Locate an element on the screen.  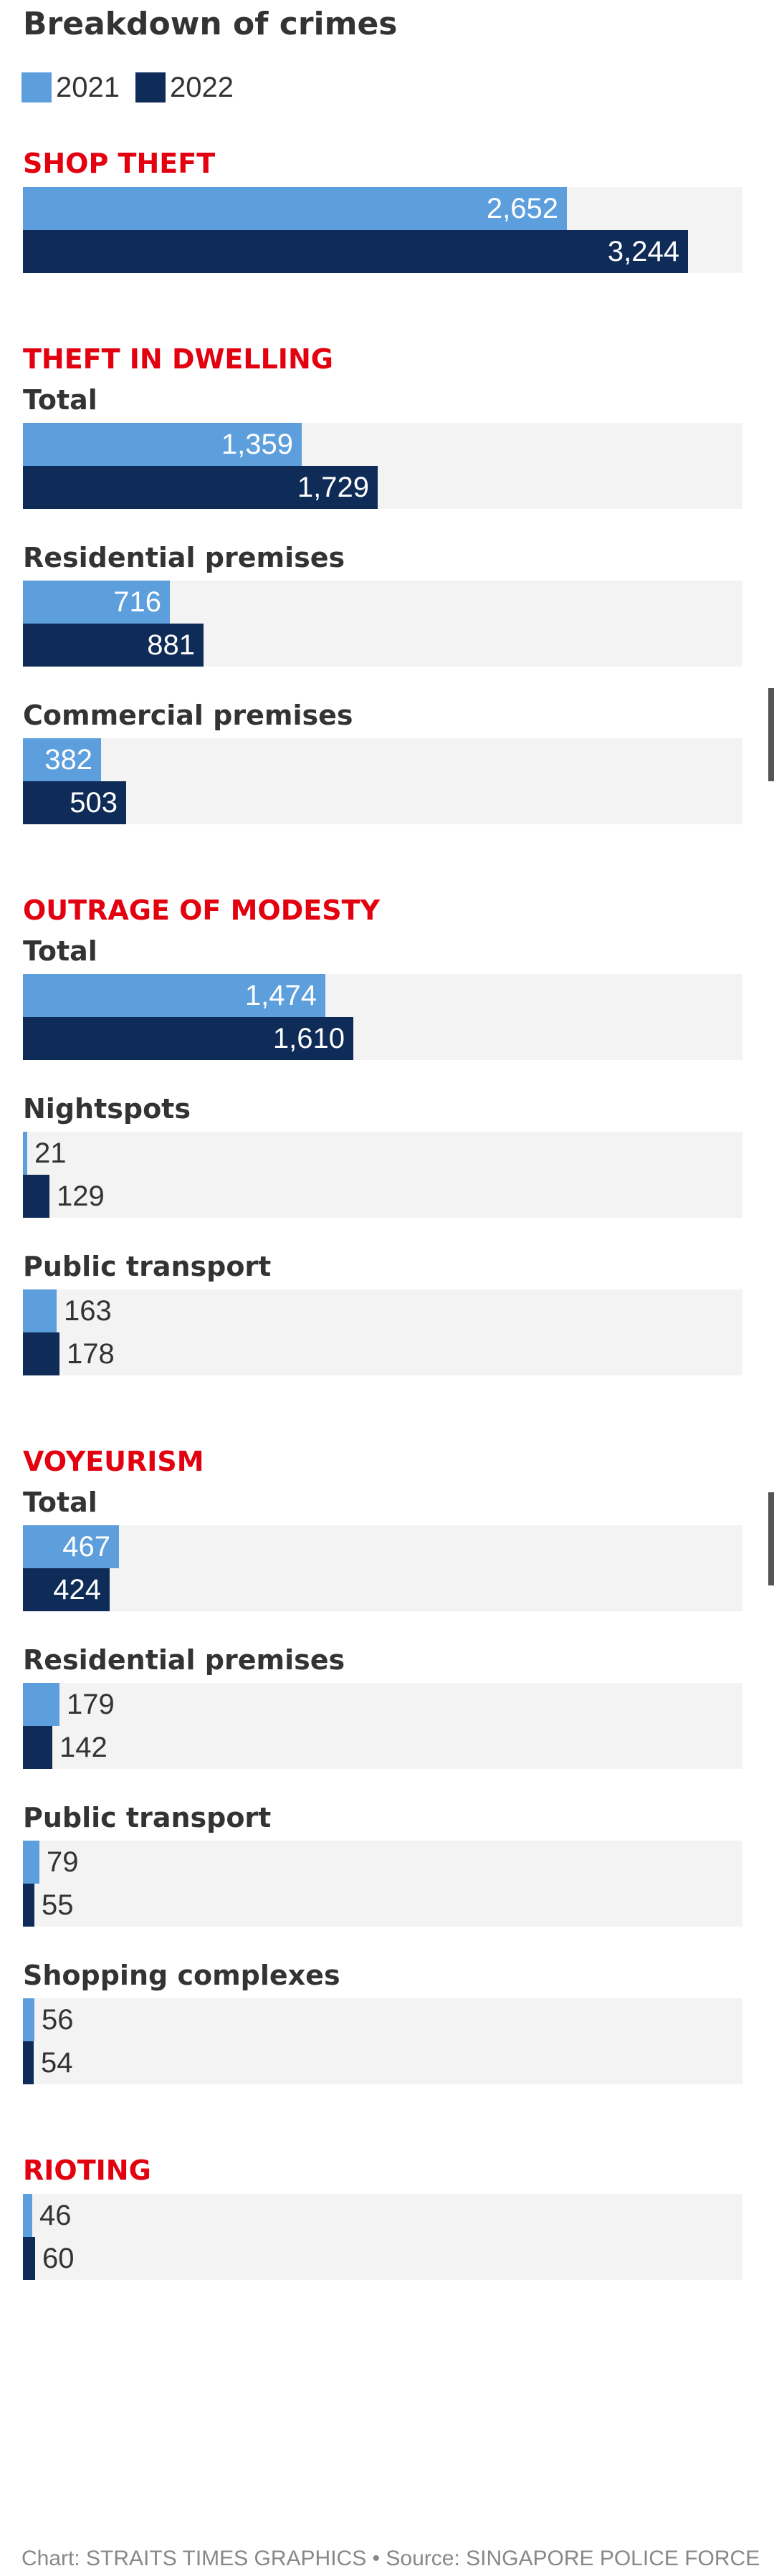
data-label-2021: 163 is located at coordinates (88, 1311).